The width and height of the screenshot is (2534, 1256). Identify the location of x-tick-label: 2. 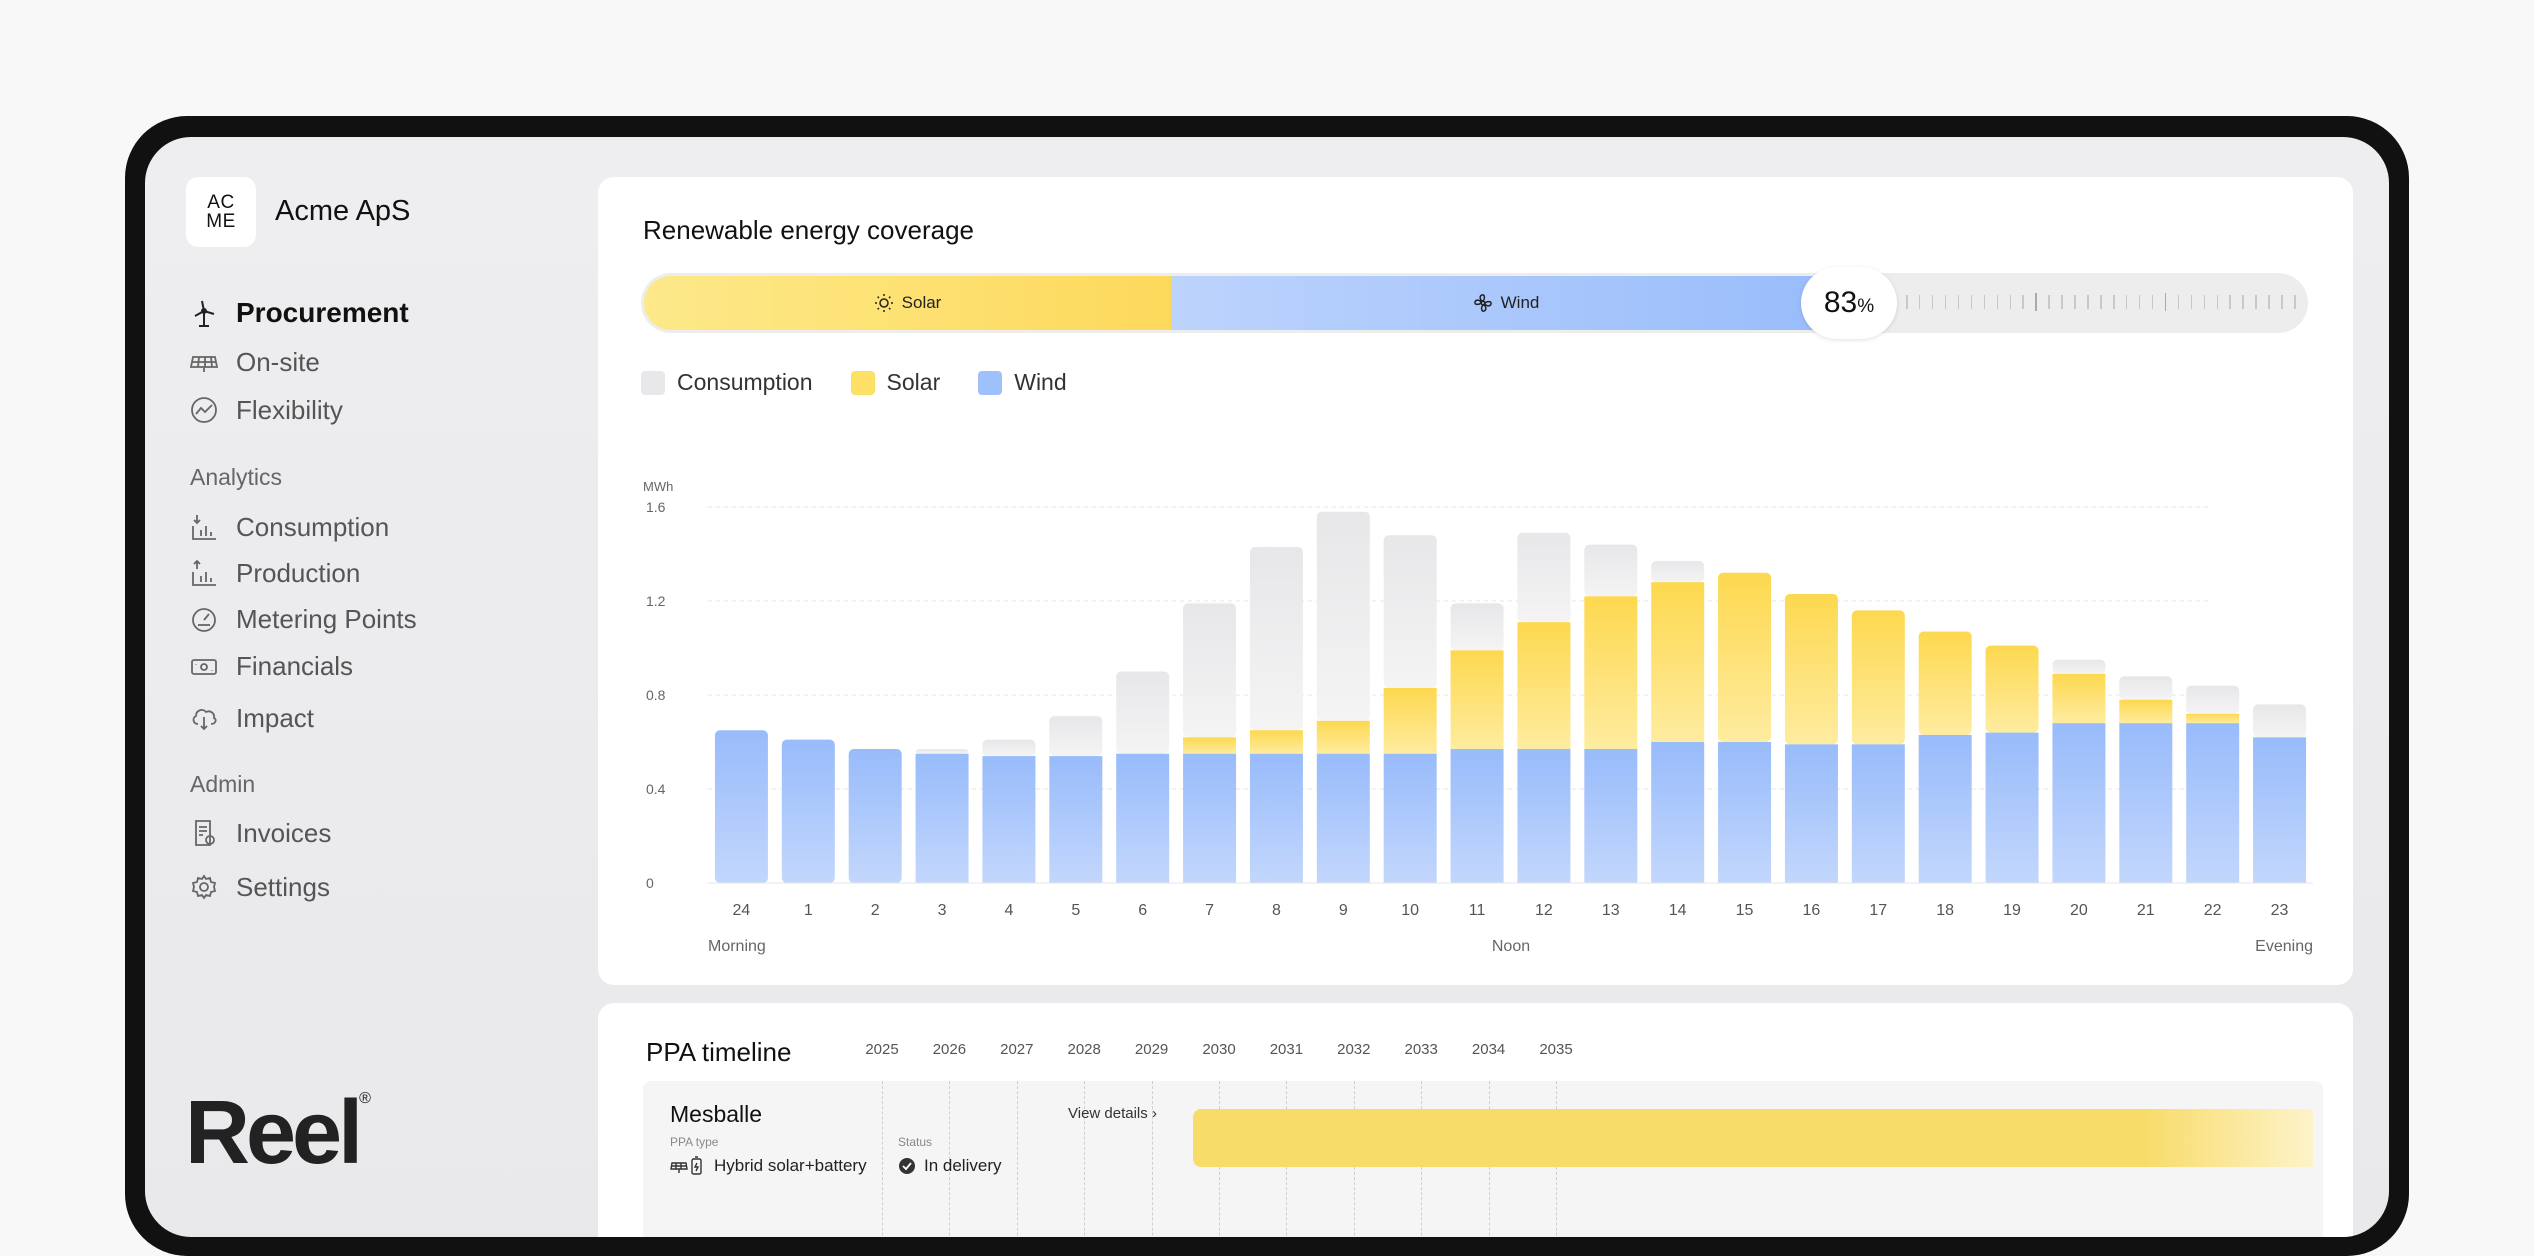
(875, 910).